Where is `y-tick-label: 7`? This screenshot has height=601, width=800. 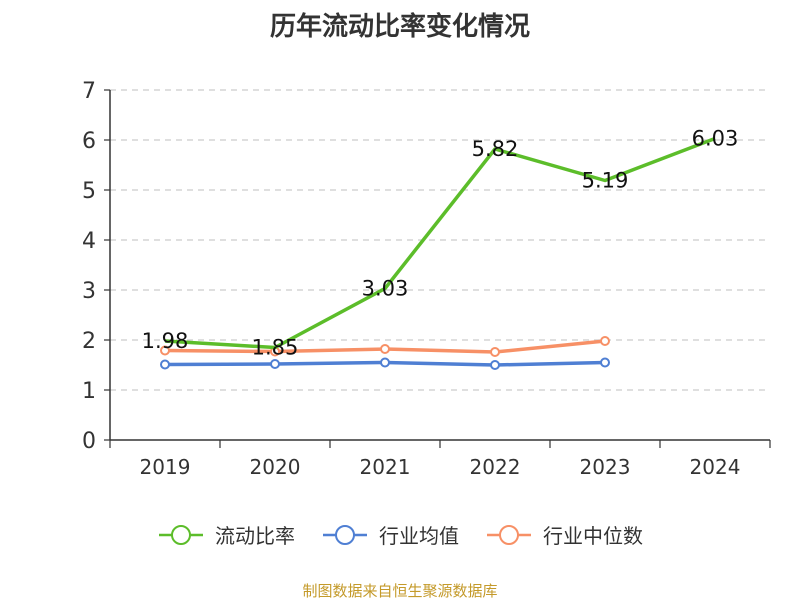
y-tick-label: 7 is located at coordinates (89, 91).